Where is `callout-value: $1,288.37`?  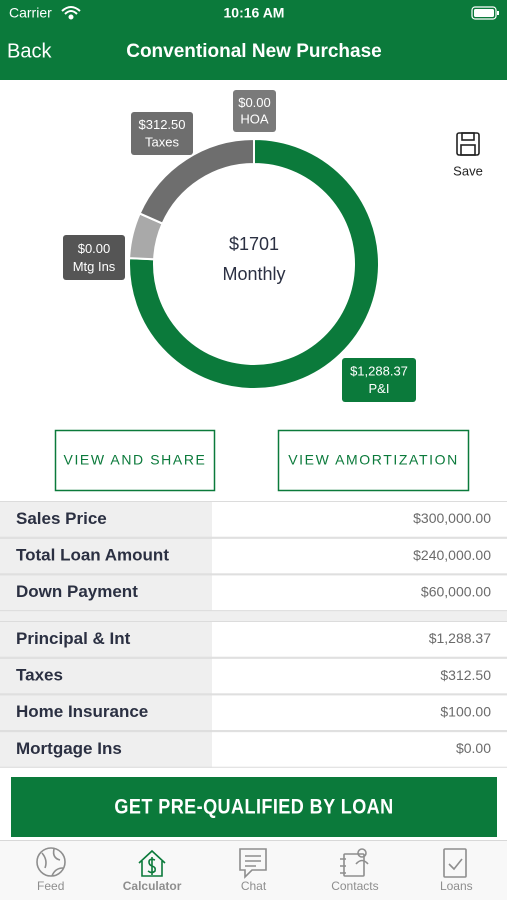 callout-value: $1,288.37 is located at coordinates (379, 371).